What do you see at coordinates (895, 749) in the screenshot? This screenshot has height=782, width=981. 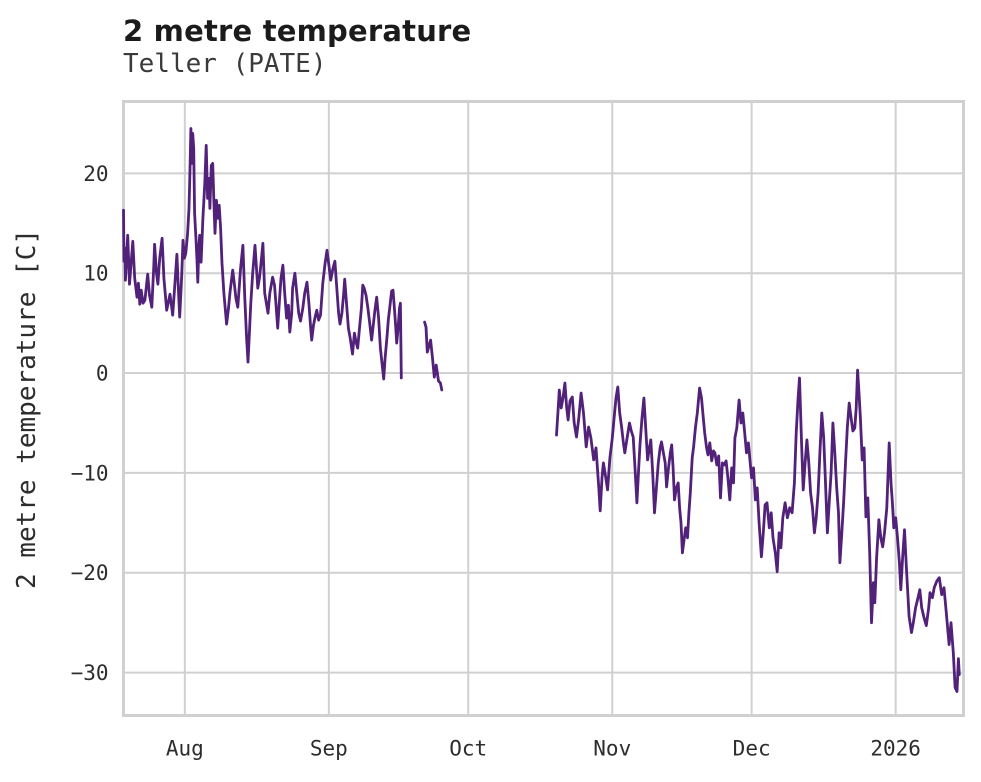 I see `x-tick-label: 2026` at bounding box center [895, 749].